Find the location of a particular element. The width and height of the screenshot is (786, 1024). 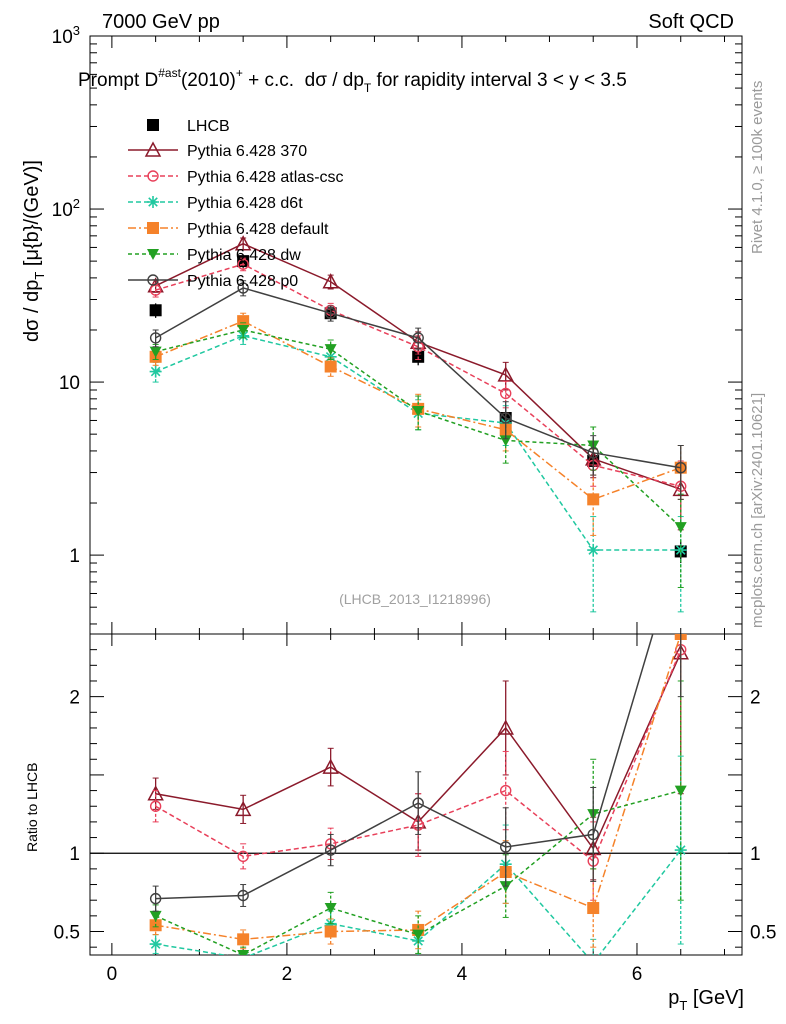

ratio-tick-label-right: 0.5 is located at coordinates (763, 933).